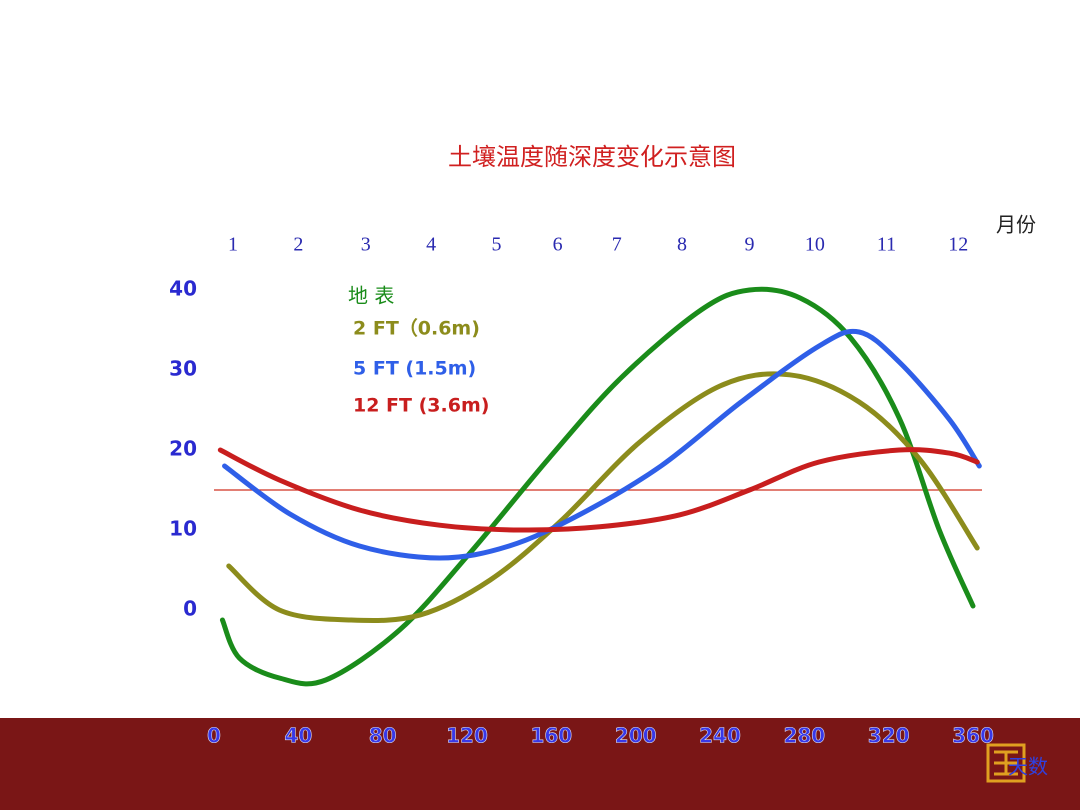  I want to click on x-tick-label: 360, so click(973, 736).